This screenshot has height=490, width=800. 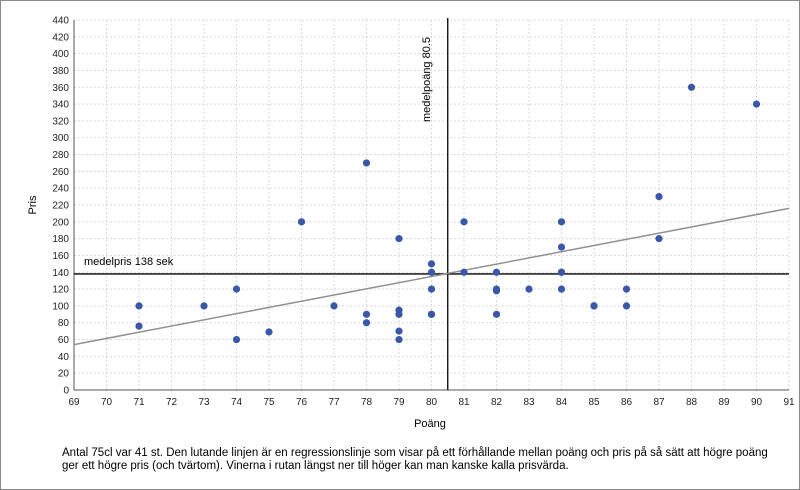 I want to click on x-tick-label: 80, so click(x=432, y=402).